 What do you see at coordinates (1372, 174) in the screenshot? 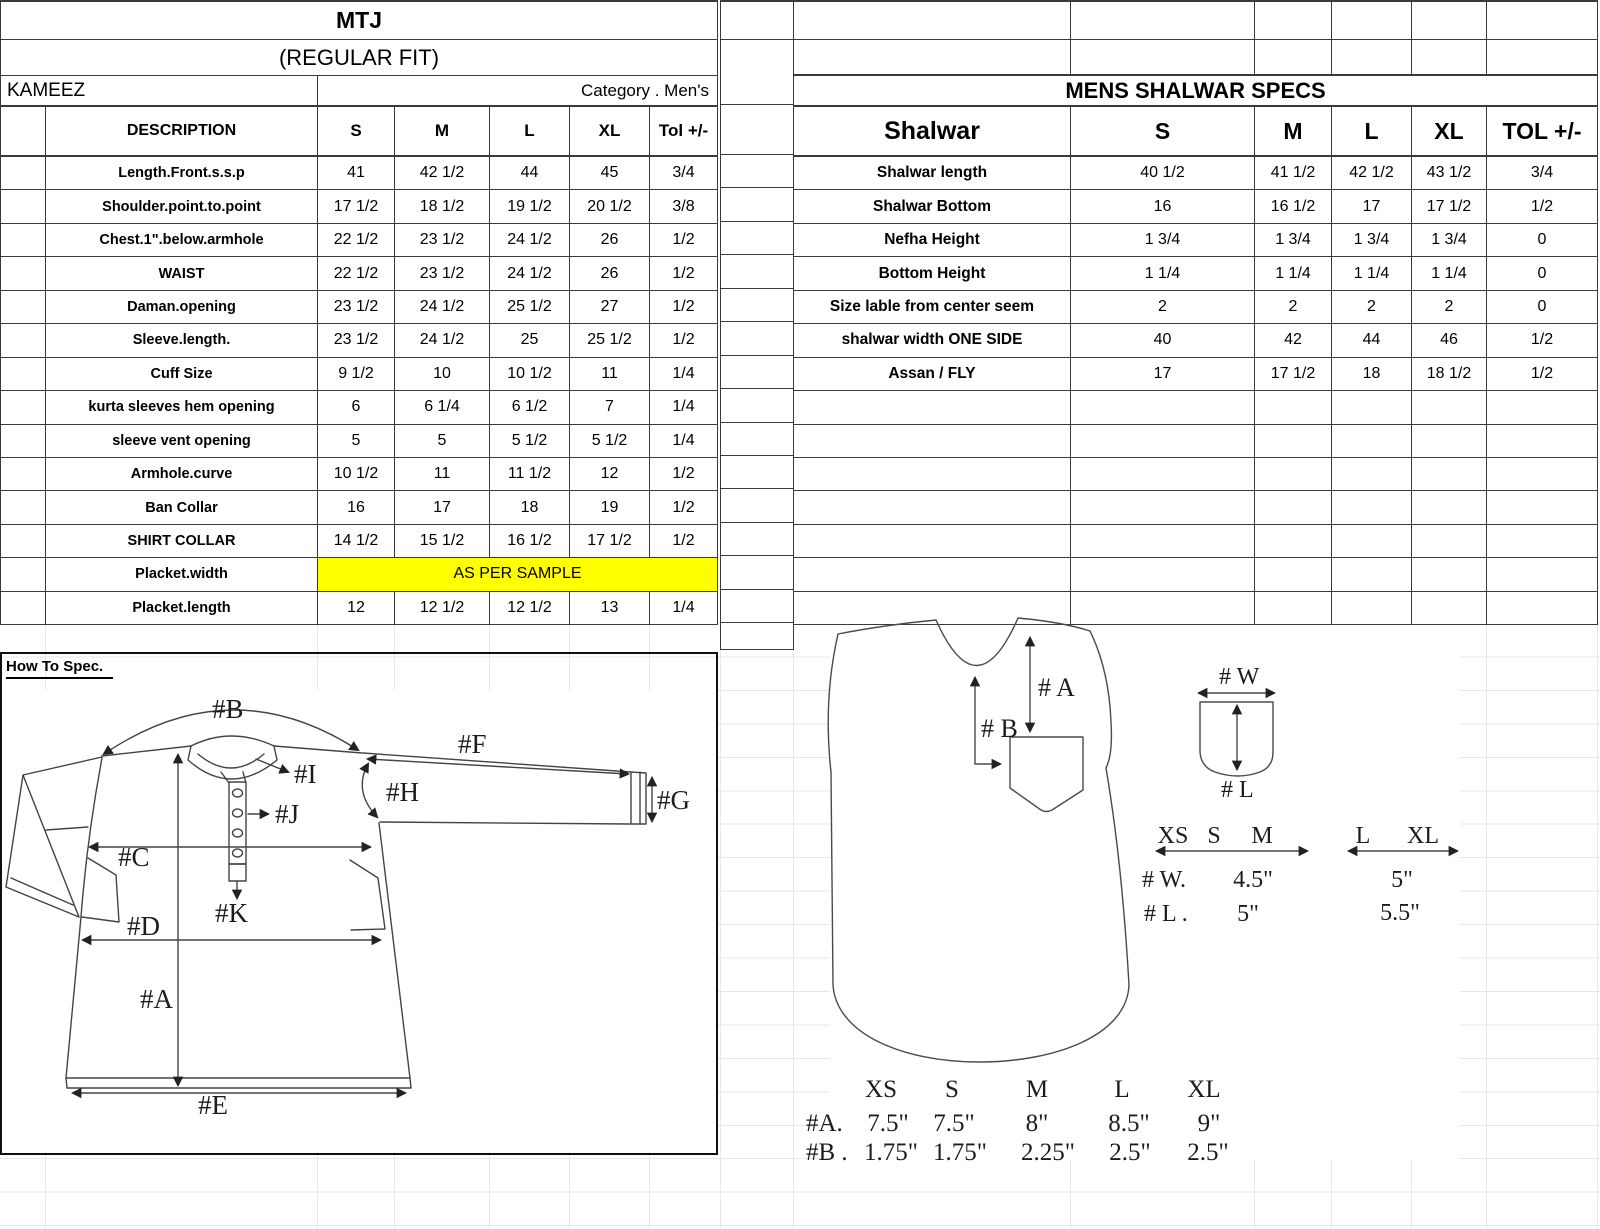
I see `spec-cell: 42 1/2` at bounding box center [1372, 174].